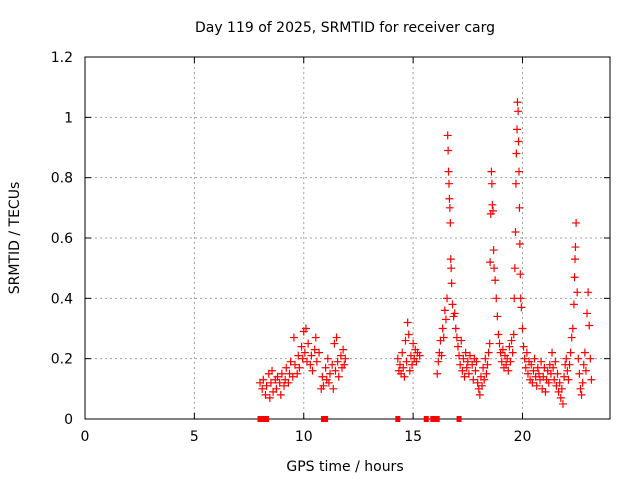 The height and width of the screenshot is (480, 640). I want to click on y-tick-label: 1.2, so click(62, 58).